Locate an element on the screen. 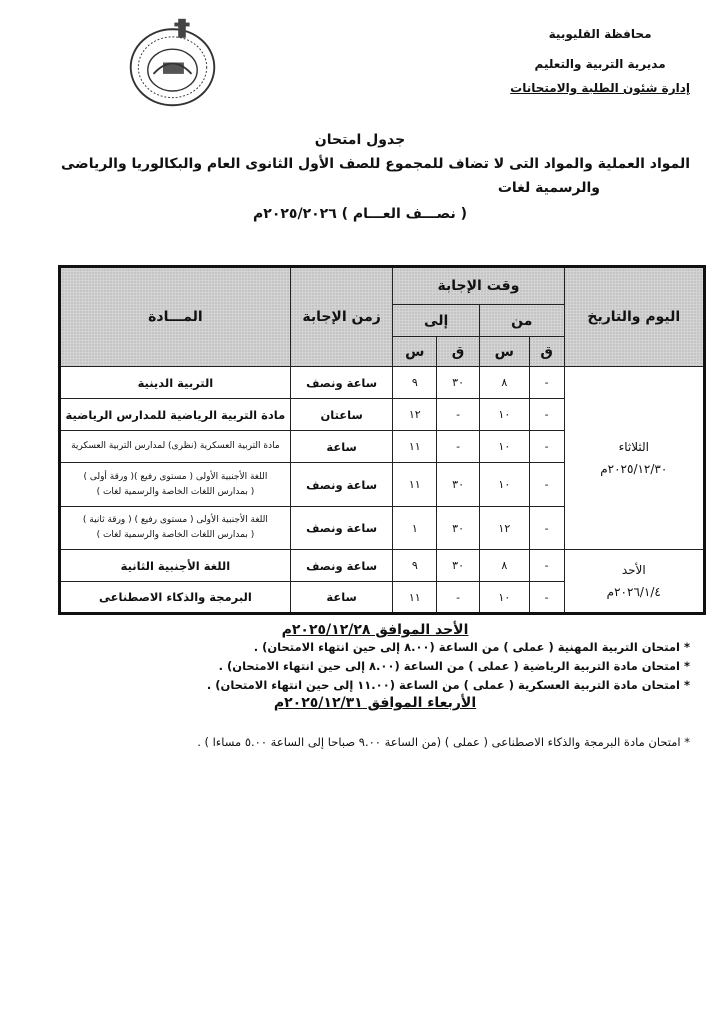  from-hour: ١٢ is located at coordinates (504, 528).